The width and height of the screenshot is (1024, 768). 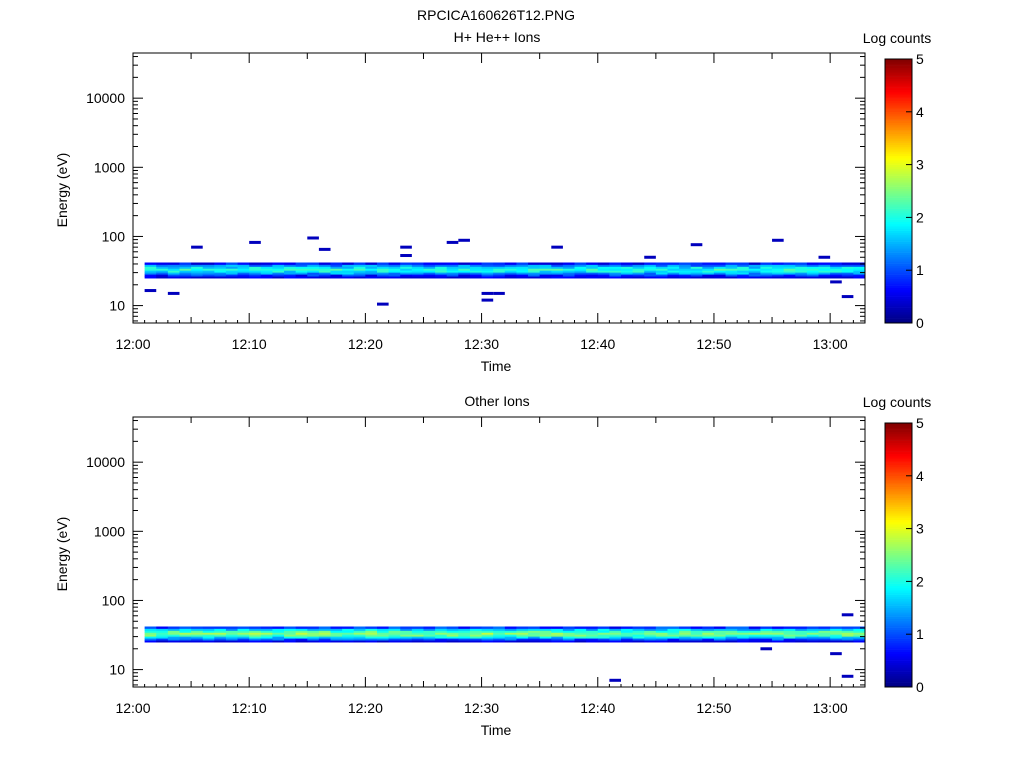 What do you see at coordinates (496, 401) in the screenshot?
I see `panel-title: Other Ions` at bounding box center [496, 401].